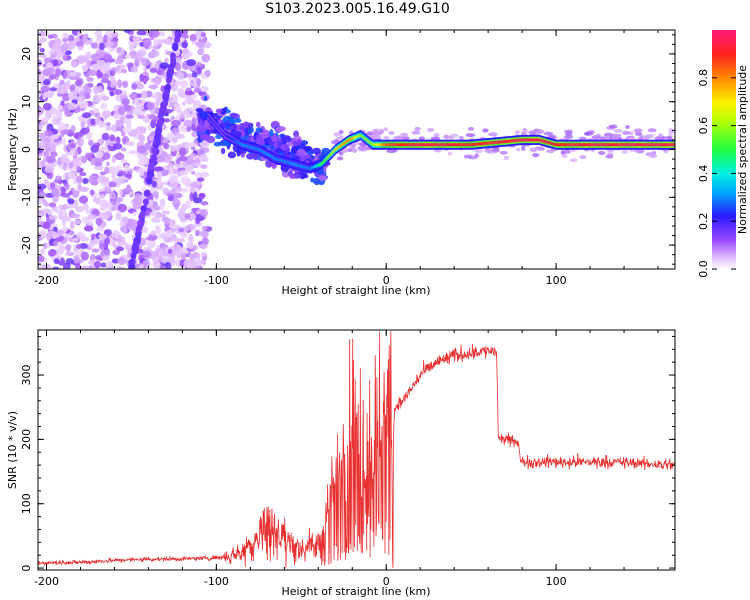 This screenshot has width=750, height=600. What do you see at coordinates (216, 280) in the screenshot?
I see `top-xtick-label: -100` at bounding box center [216, 280].